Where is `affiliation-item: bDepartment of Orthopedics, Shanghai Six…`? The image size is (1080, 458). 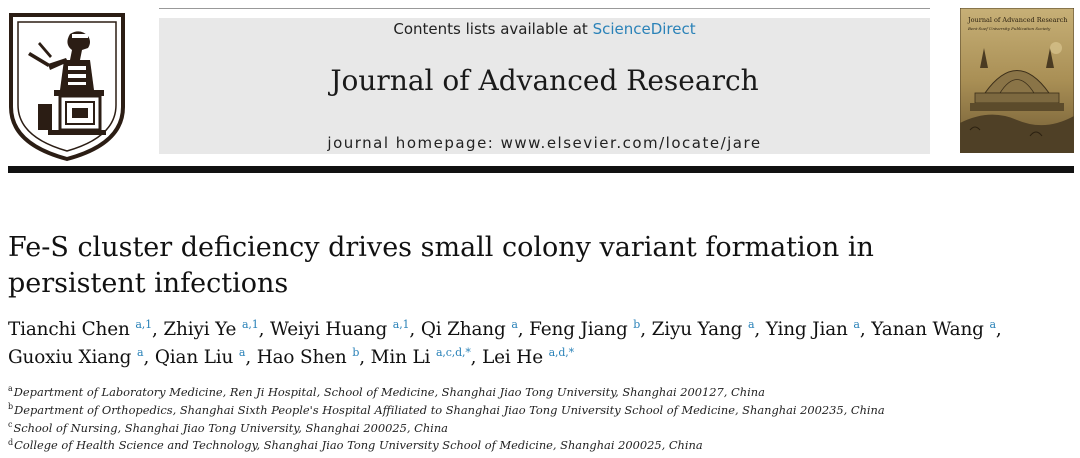
affiliation-item: bDepartment of Orthopedics, Shanghai Six… is located at coordinates (446, 409).